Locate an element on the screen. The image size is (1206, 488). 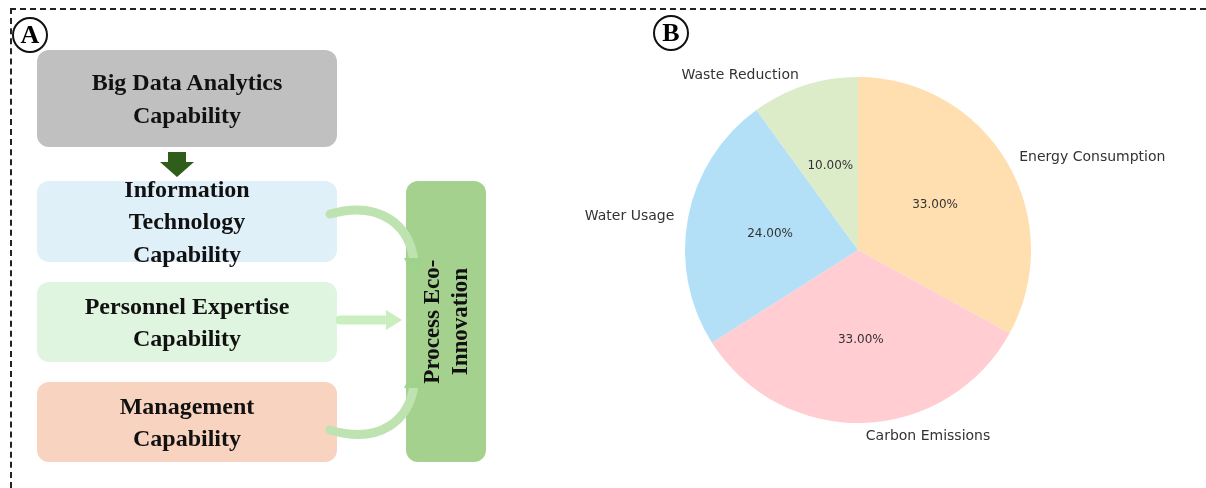
text: Process Eco-Innovation is located at coordinates (445, 322).